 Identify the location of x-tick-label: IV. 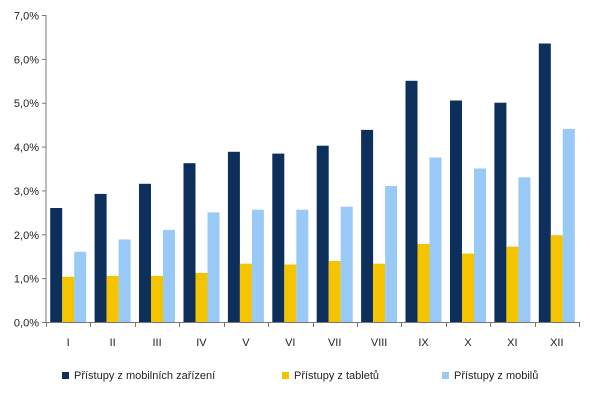
(201, 343).